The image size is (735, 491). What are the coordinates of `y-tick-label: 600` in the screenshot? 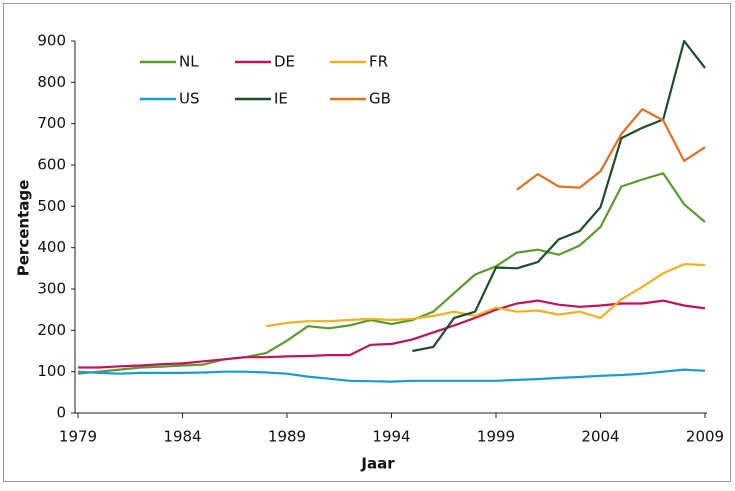 It's located at (51, 165).